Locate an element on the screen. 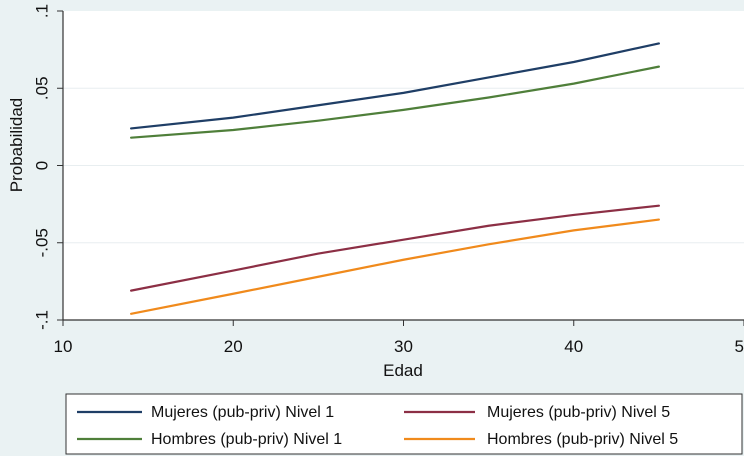 This screenshot has width=744, height=456. y-tick-label: -.1 is located at coordinates (41, 320).